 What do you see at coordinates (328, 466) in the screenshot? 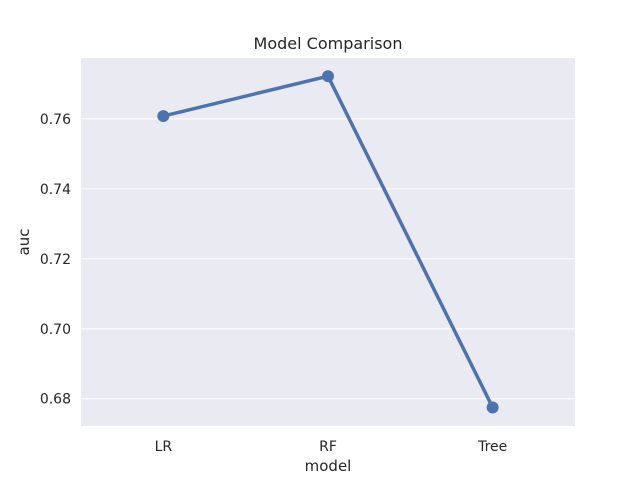
I see `x-axis-title: model` at bounding box center [328, 466].